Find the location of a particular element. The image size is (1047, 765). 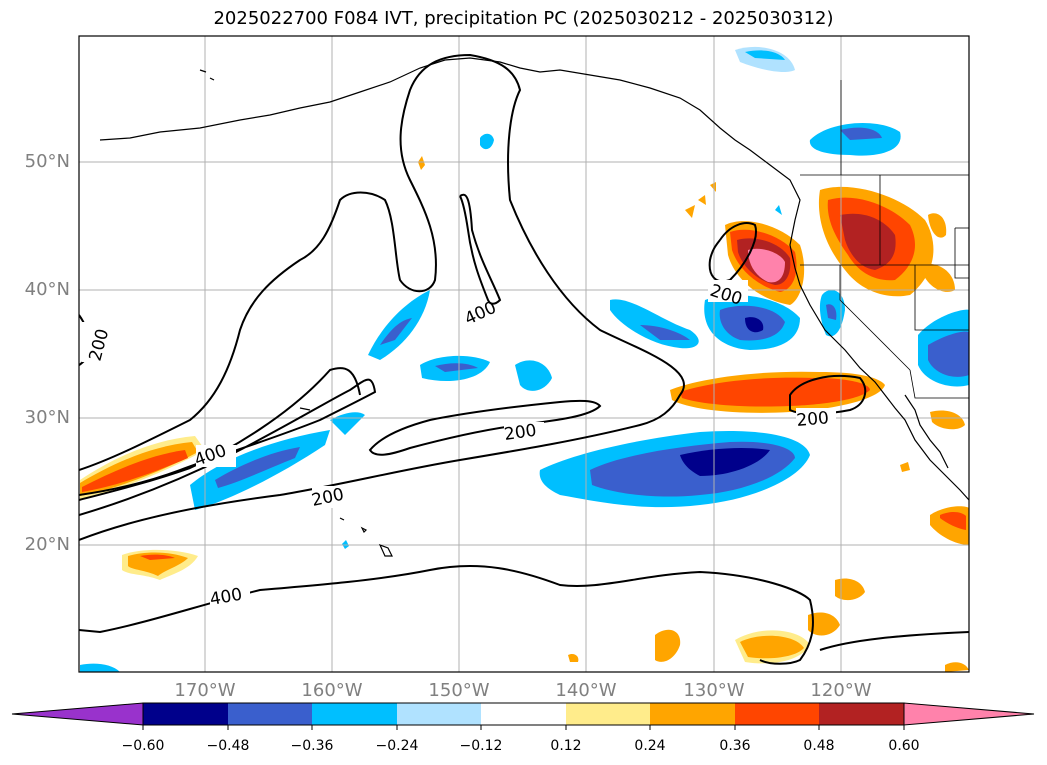

lon-label-120w: 120°W is located at coordinates (841, 690).